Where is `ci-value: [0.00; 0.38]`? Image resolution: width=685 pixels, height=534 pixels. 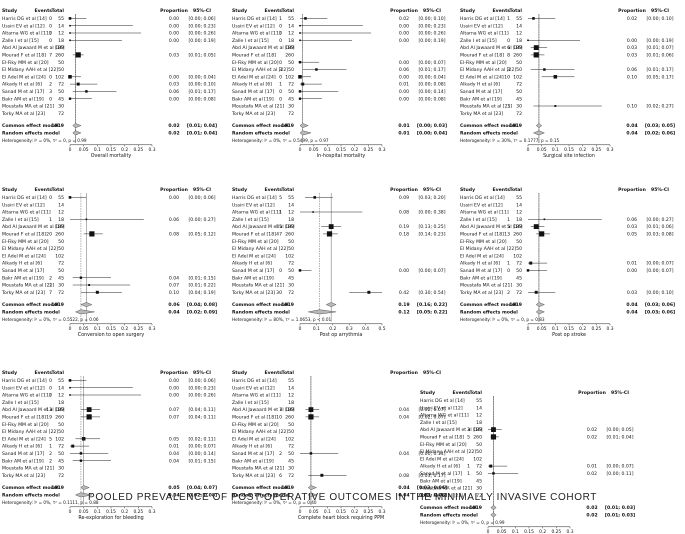
ci-value: [0.00; 0.38] is located at coordinates (431, 213).